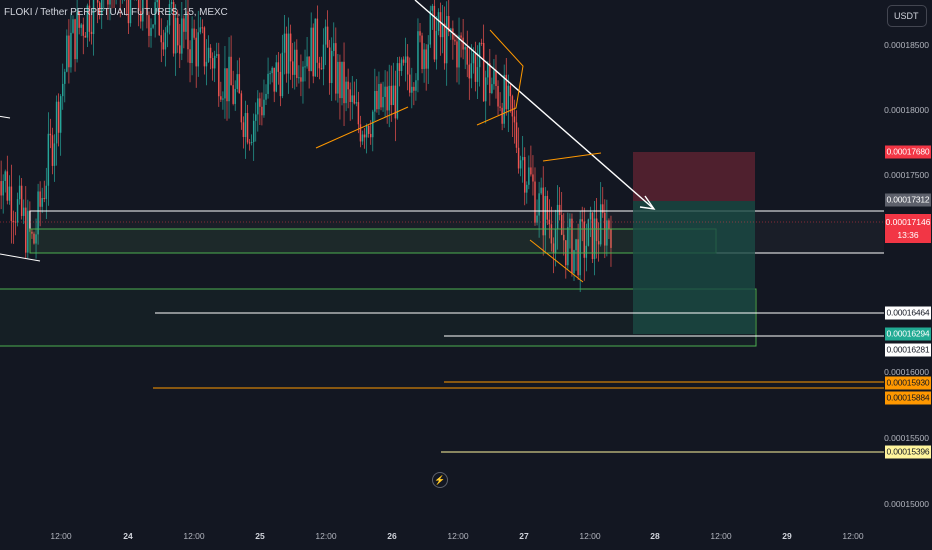 The width and height of the screenshot is (932, 550). What do you see at coordinates (907, 16) in the screenshot?
I see `currency-button: USDT` at bounding box center [907, 16].